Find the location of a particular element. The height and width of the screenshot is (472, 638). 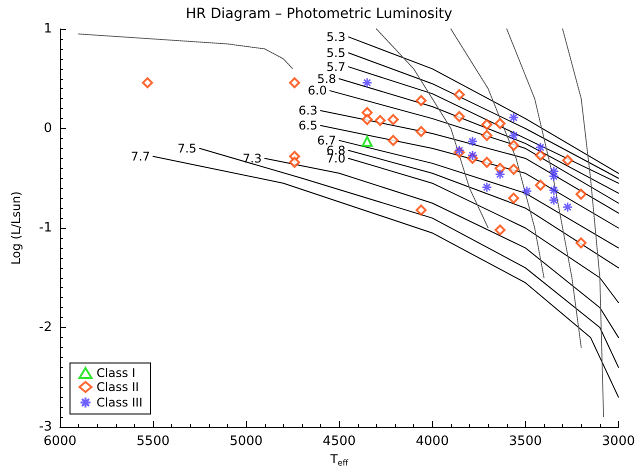

legend-label: Class I is located at coordinates (116, 373).